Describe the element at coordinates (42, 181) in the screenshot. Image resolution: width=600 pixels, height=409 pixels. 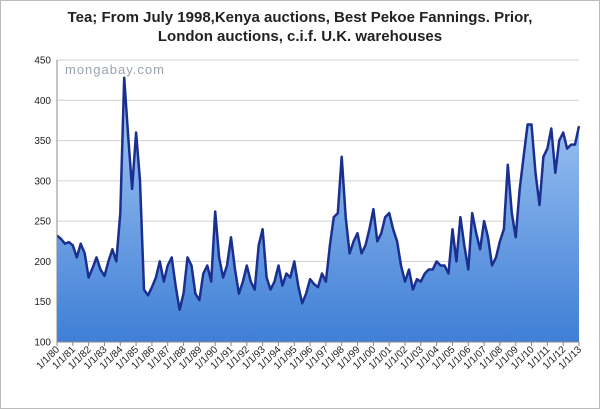
I see `y-tick-label: 300` at that location.